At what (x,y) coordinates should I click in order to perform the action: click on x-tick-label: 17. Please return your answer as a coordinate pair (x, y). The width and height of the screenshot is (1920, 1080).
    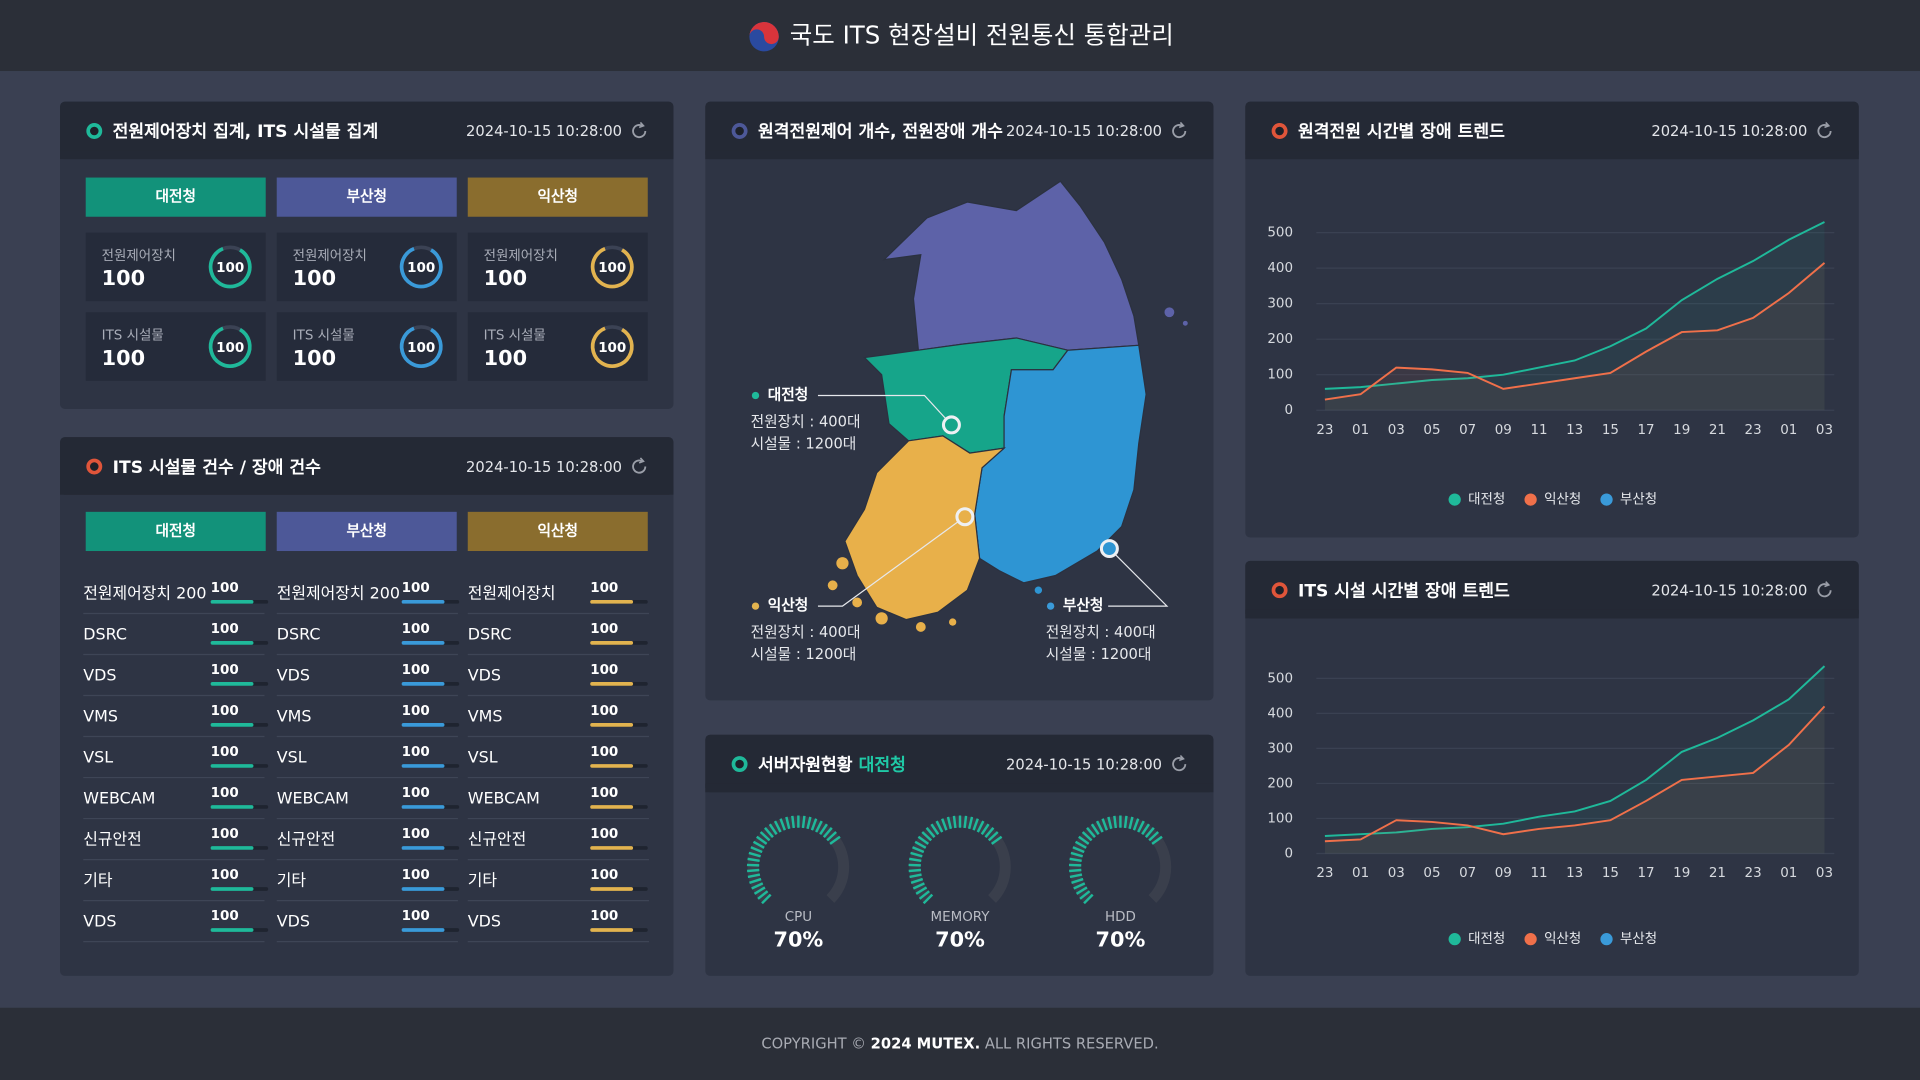
    Looking at the image, I should click on (1646, 873).